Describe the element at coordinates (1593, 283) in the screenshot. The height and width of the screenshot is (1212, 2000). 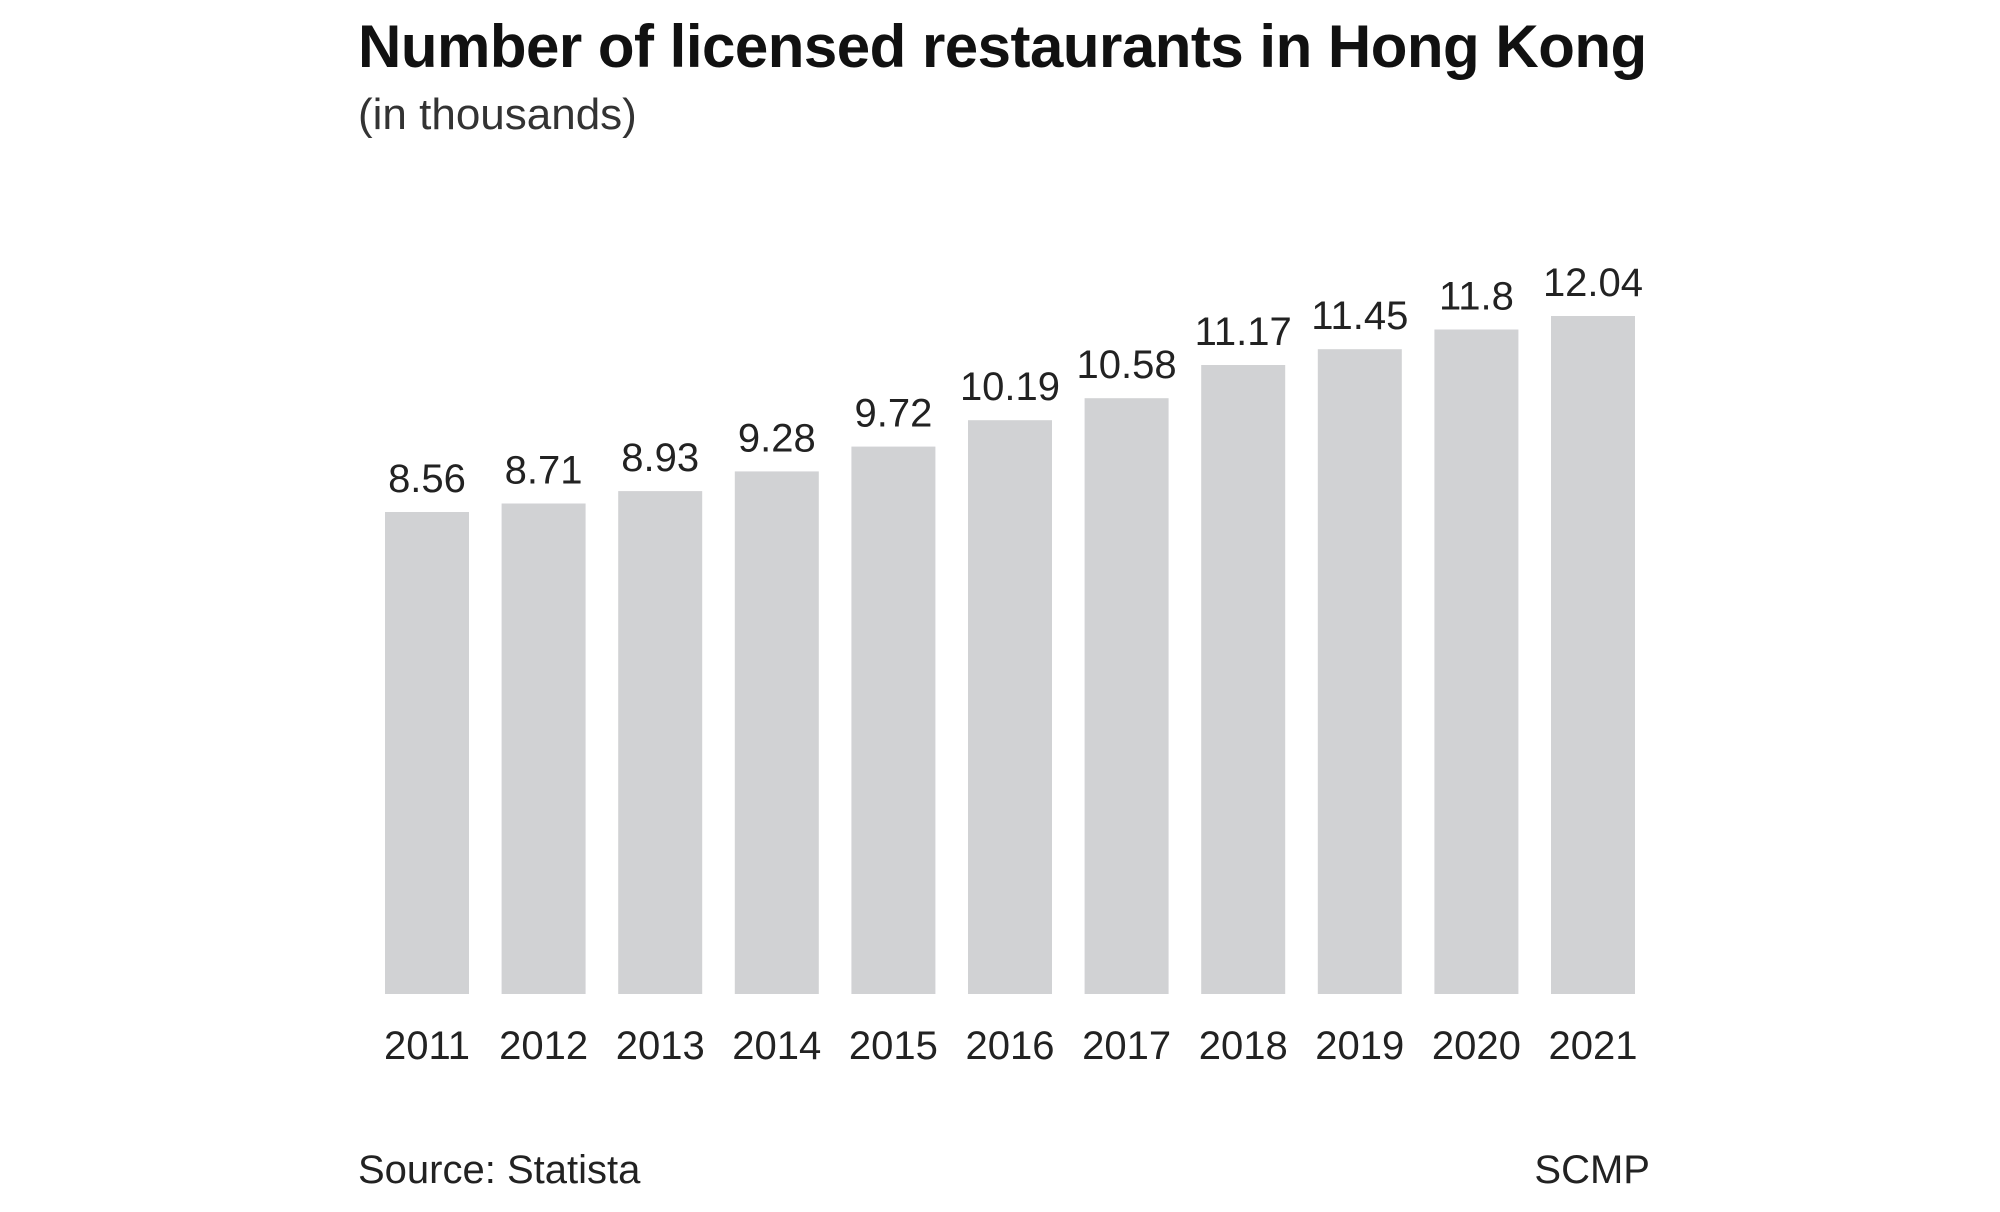
I see `value-label-2021: 12.04` at that location.